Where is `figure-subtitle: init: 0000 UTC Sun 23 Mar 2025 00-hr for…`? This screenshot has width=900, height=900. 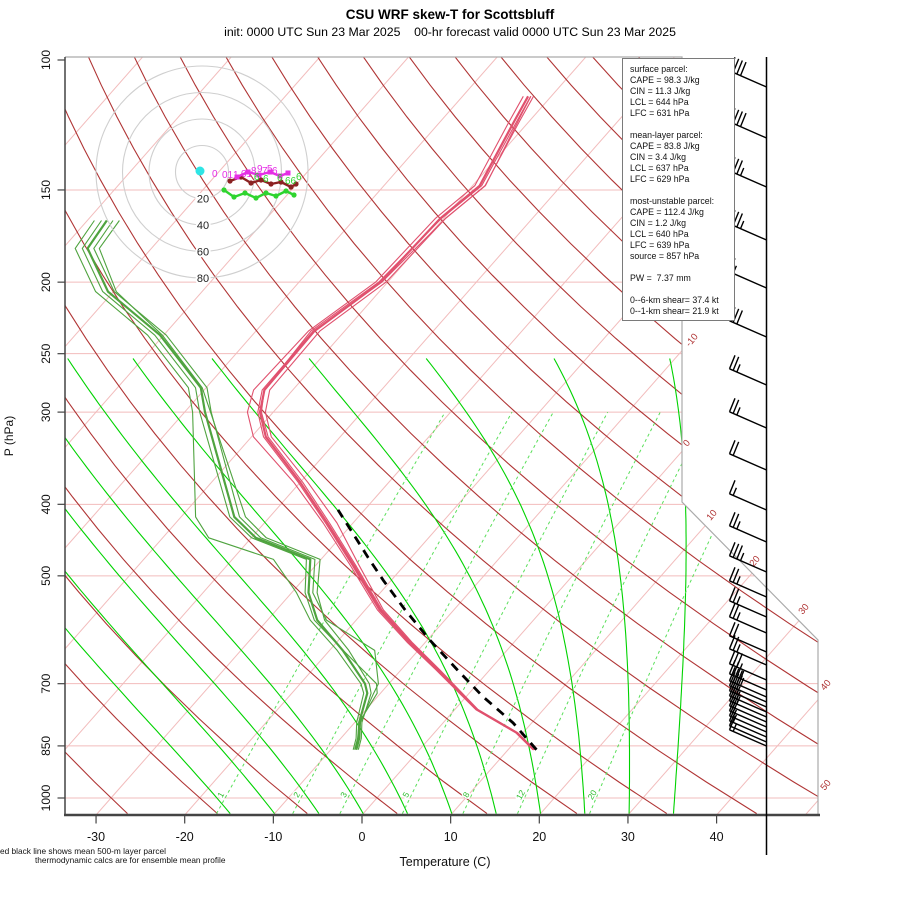 figure-subtitle: init: 0000 UTC Sun 23 Mar 2025 00-hr for… is located at coordinates (450, 32).